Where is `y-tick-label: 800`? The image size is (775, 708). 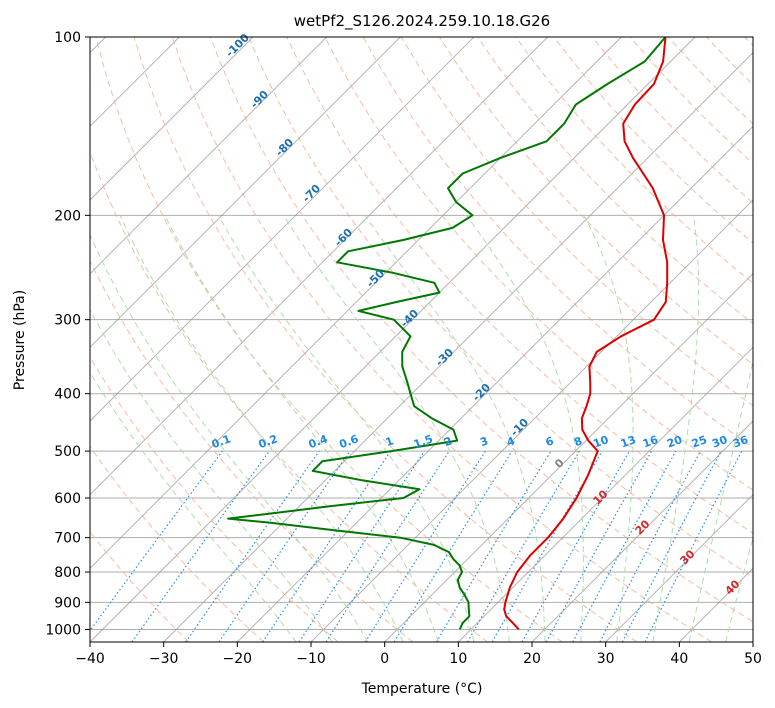 y-tick-label: 800 is located at coordinates (67, 573).